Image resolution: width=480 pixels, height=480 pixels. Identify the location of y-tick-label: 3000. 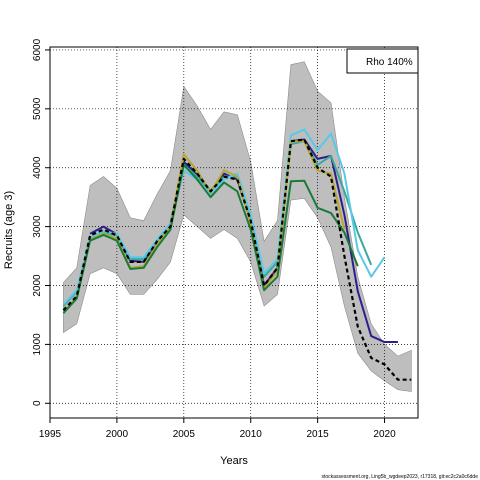
(37, 226).